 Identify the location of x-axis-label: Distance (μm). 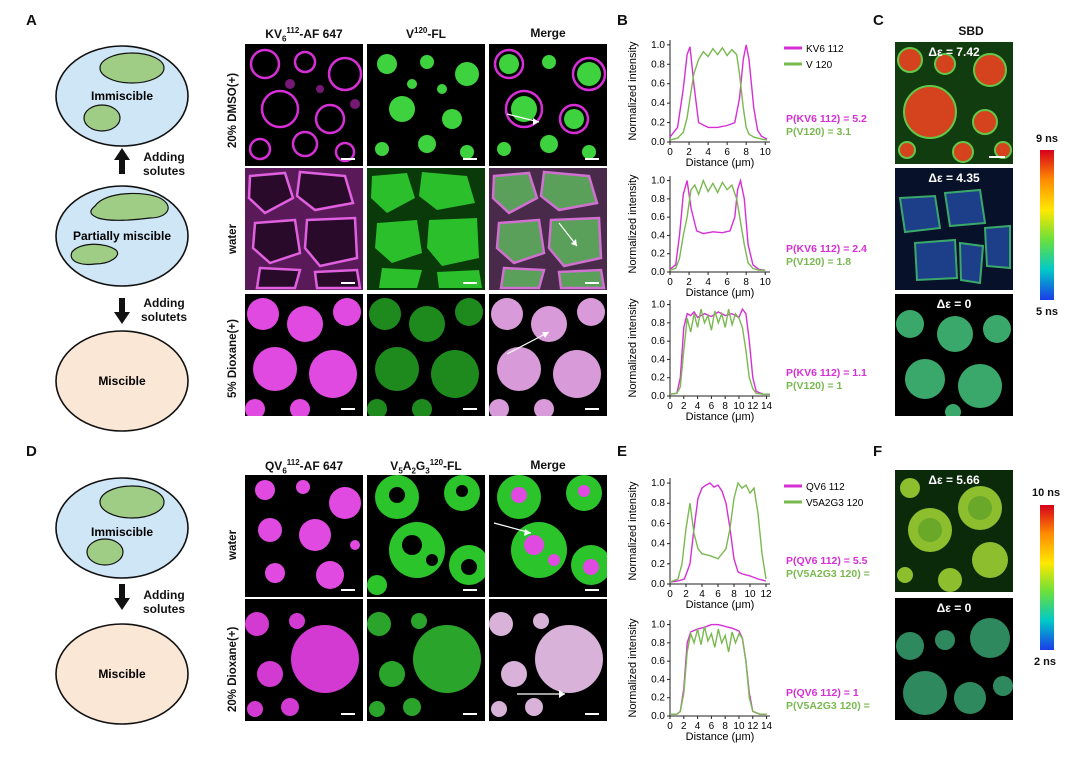
(720, 293).